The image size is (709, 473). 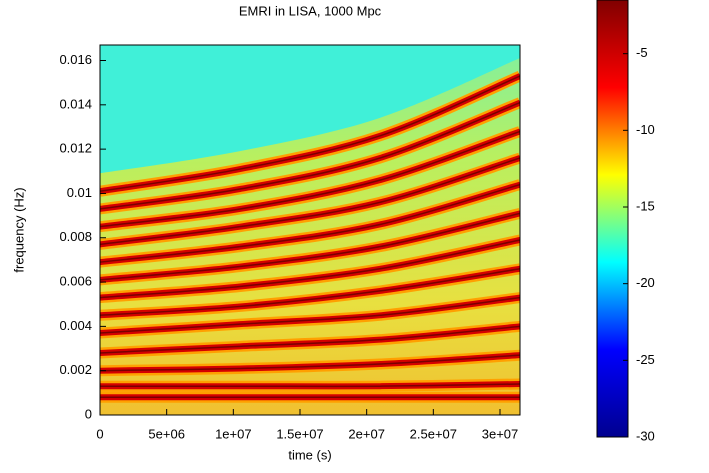 What do you see at coordinates (645, 282) in the screenshot?
I see `colorbar-tick-label: -20` at bounding box center [645, 282].